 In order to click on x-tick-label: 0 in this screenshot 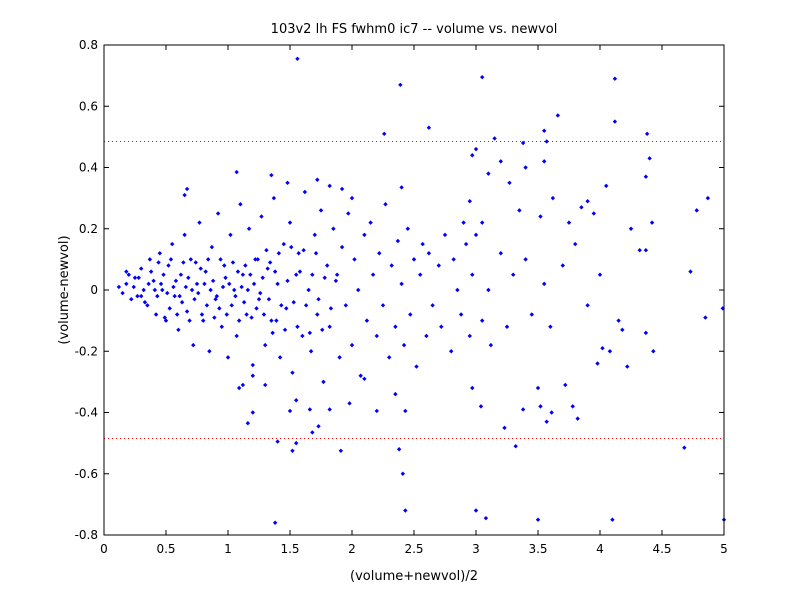, I will do `click(104, 549)`.